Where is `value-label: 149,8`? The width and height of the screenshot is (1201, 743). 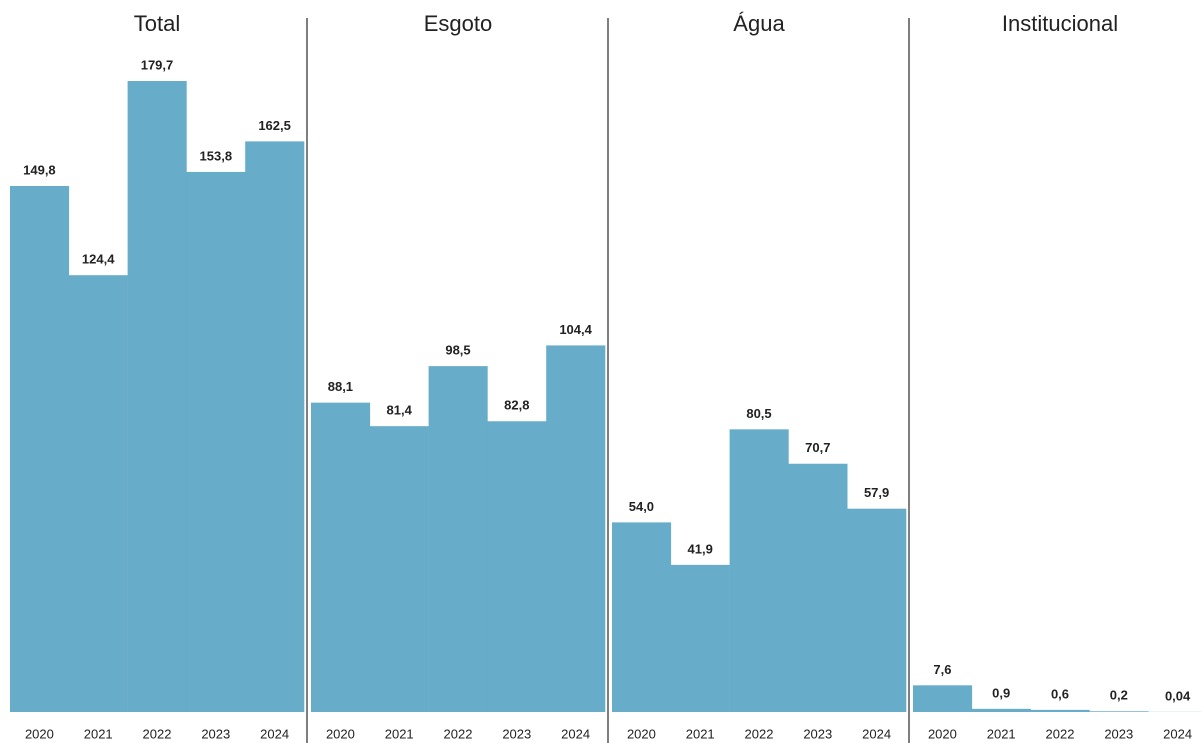 value-label: 149,8 is located at coordinates (39, 169).